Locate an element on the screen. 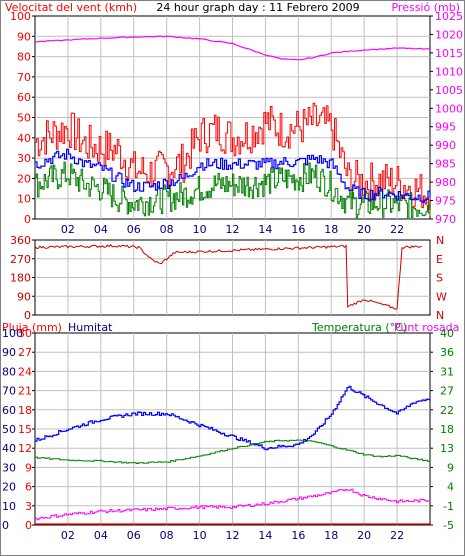  humidity-tick-label: 100 is located at coordinates (12, 333).